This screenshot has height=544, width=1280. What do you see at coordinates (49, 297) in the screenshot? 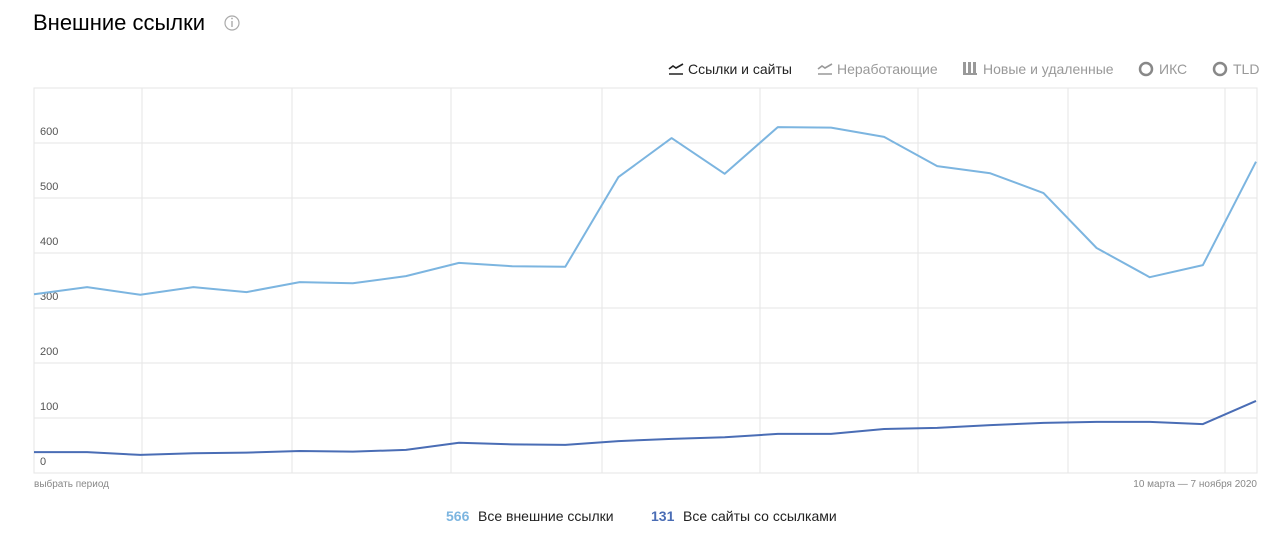
I see `y-tick-label: 300` at bounding box center [49, 297].